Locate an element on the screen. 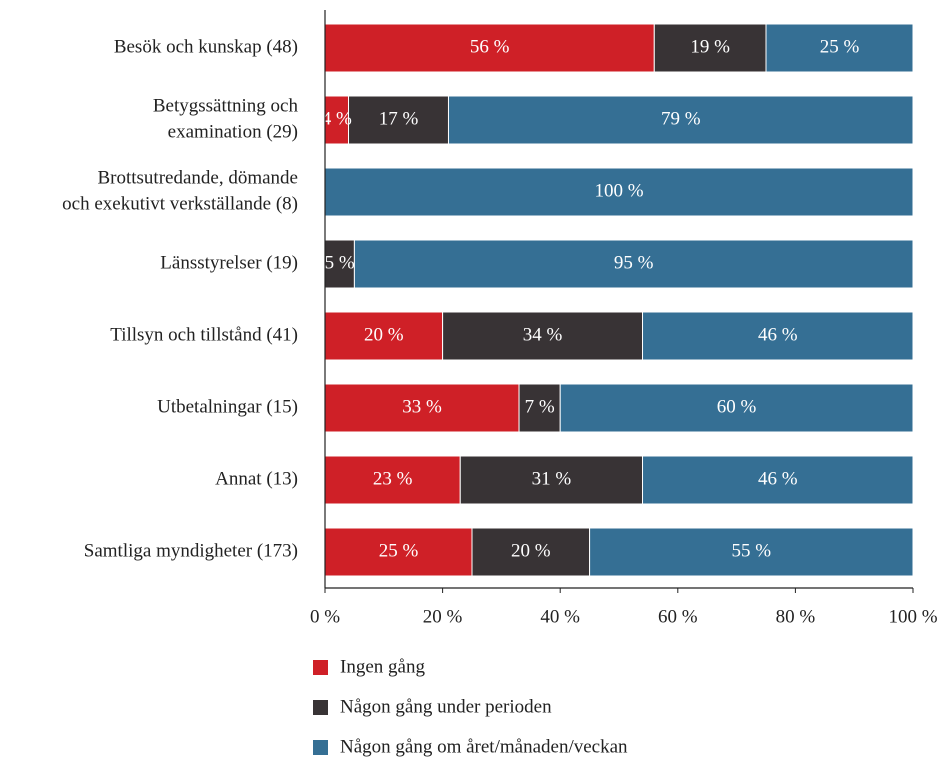 This screenshot has width=945, height=762. value-label: 60 % is located at coordinates (737, 406).